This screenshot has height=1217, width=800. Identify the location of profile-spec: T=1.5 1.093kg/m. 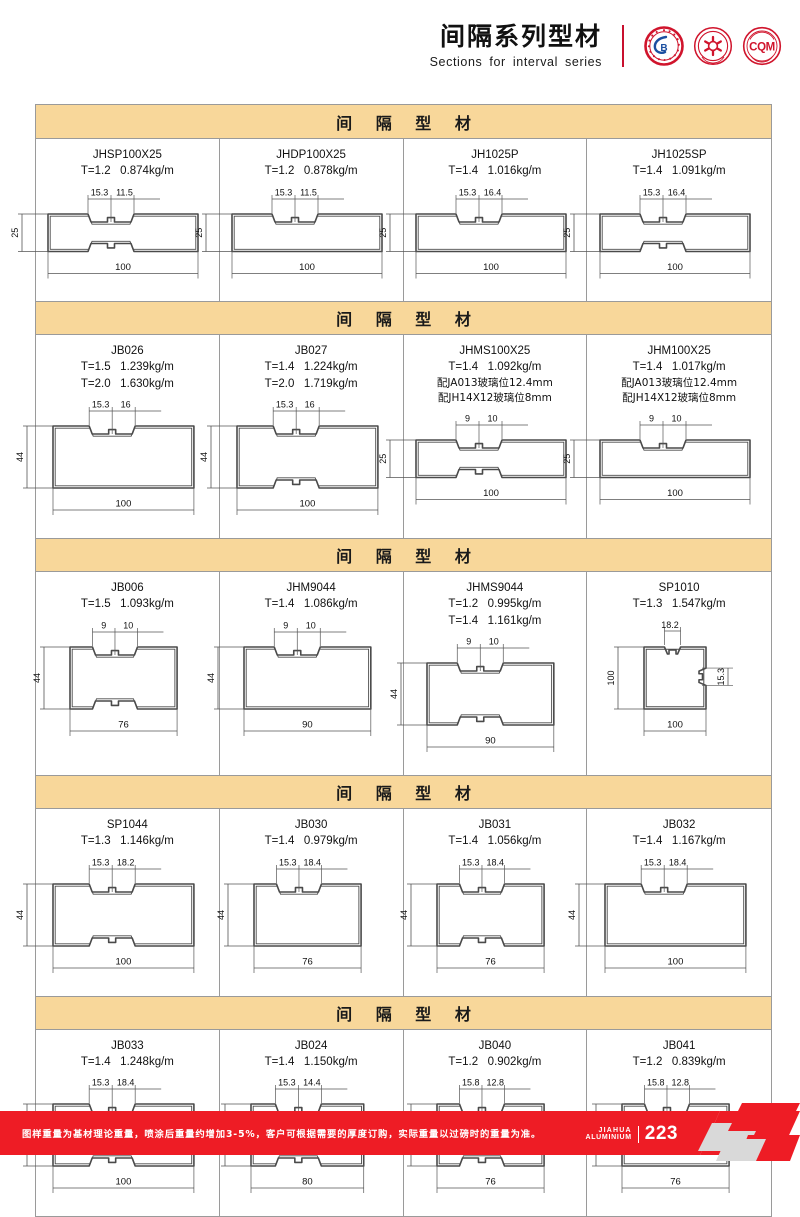
(127, 604).